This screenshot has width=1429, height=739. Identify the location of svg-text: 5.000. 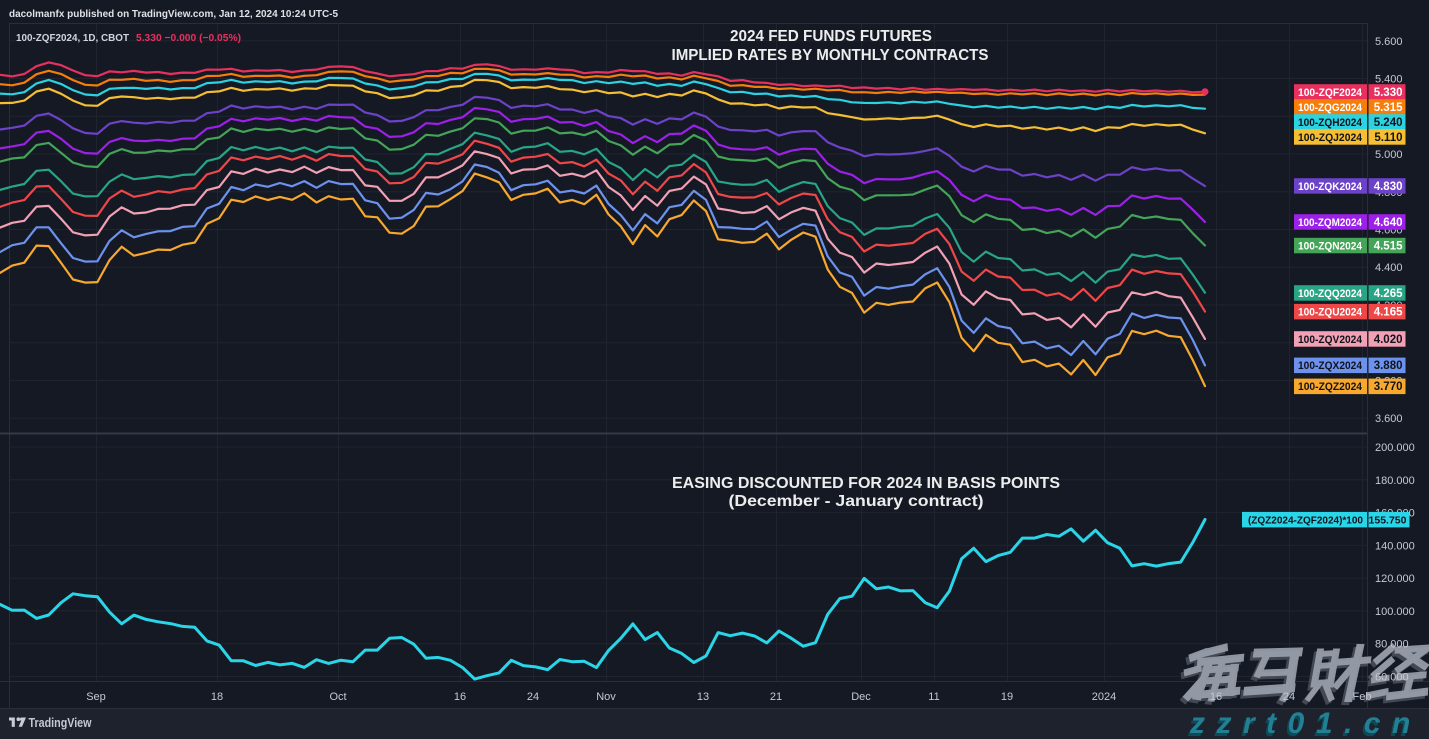
(1389, 155).